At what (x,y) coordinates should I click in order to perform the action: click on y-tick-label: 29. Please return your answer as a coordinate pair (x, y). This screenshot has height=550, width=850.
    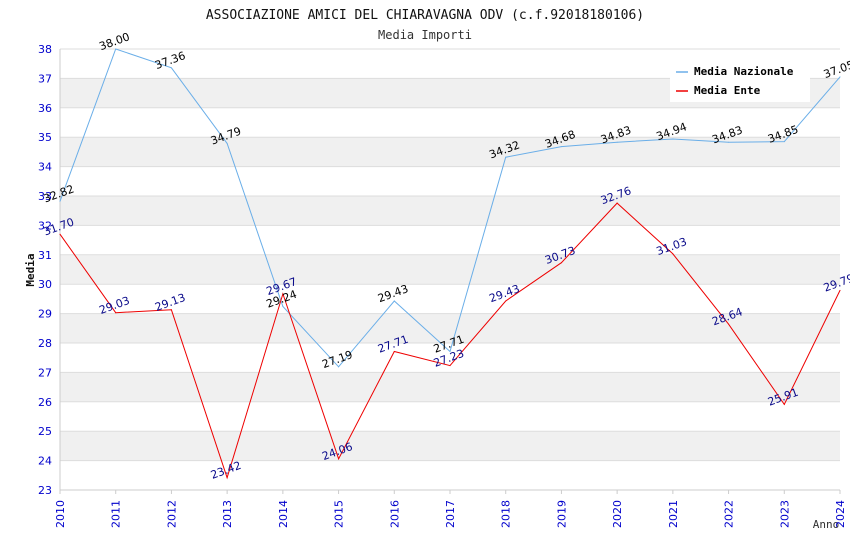
    Looking at the image, I should click on (45, 314).